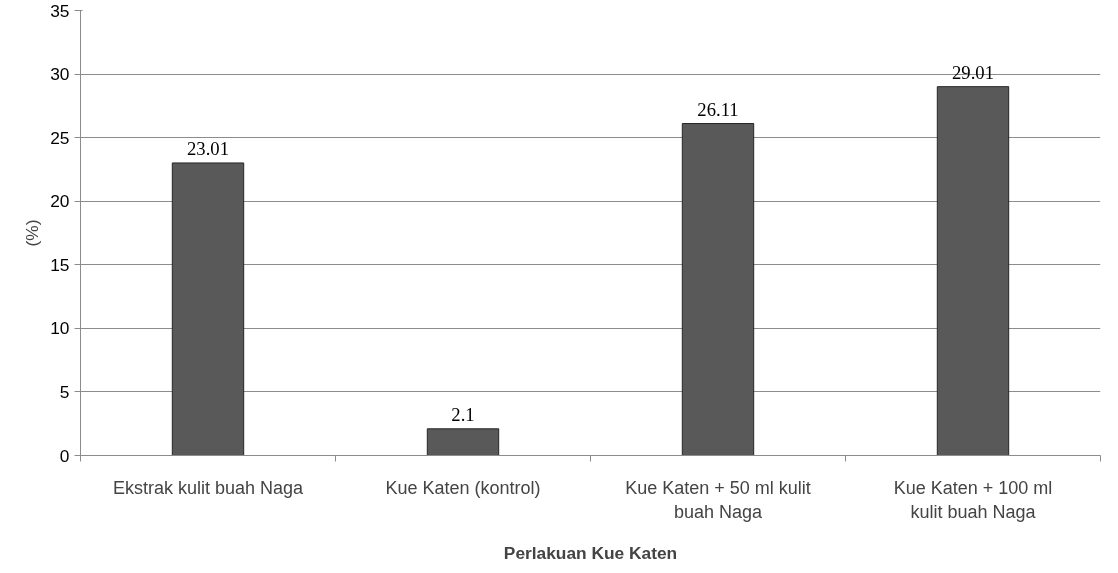 Image resolution: width=1118 pixels, height=573 pixels. Describe the element at coordinates (718, 109) in the screenshot. I see `data-label: 26.11` at that location.